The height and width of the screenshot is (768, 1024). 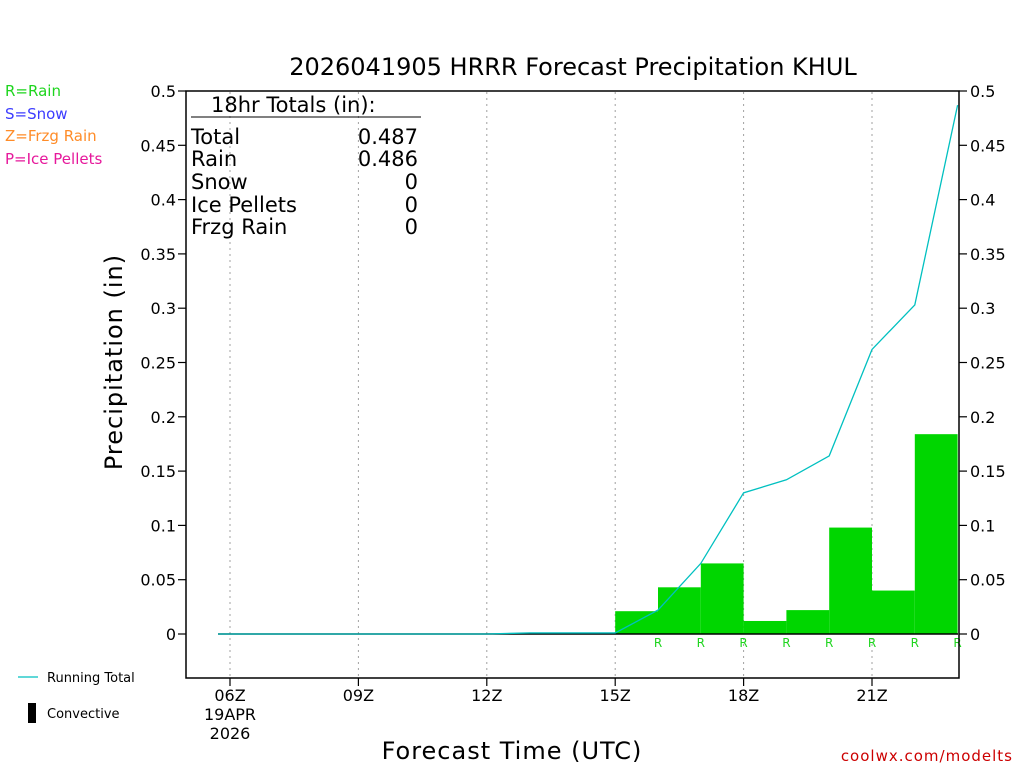 What do you see at coordinates (171, 634) in the screenshot?
I see `y-tick-label-left-0: 0` at bounding box center [171, 634].